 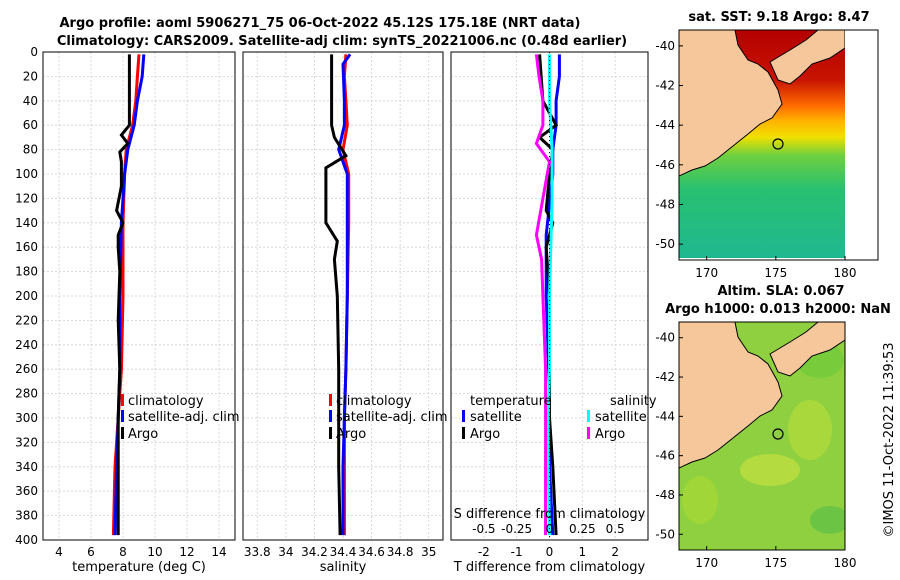 I want to click on x-axis-label: temperature (deg C), so click(x=139, y=567).